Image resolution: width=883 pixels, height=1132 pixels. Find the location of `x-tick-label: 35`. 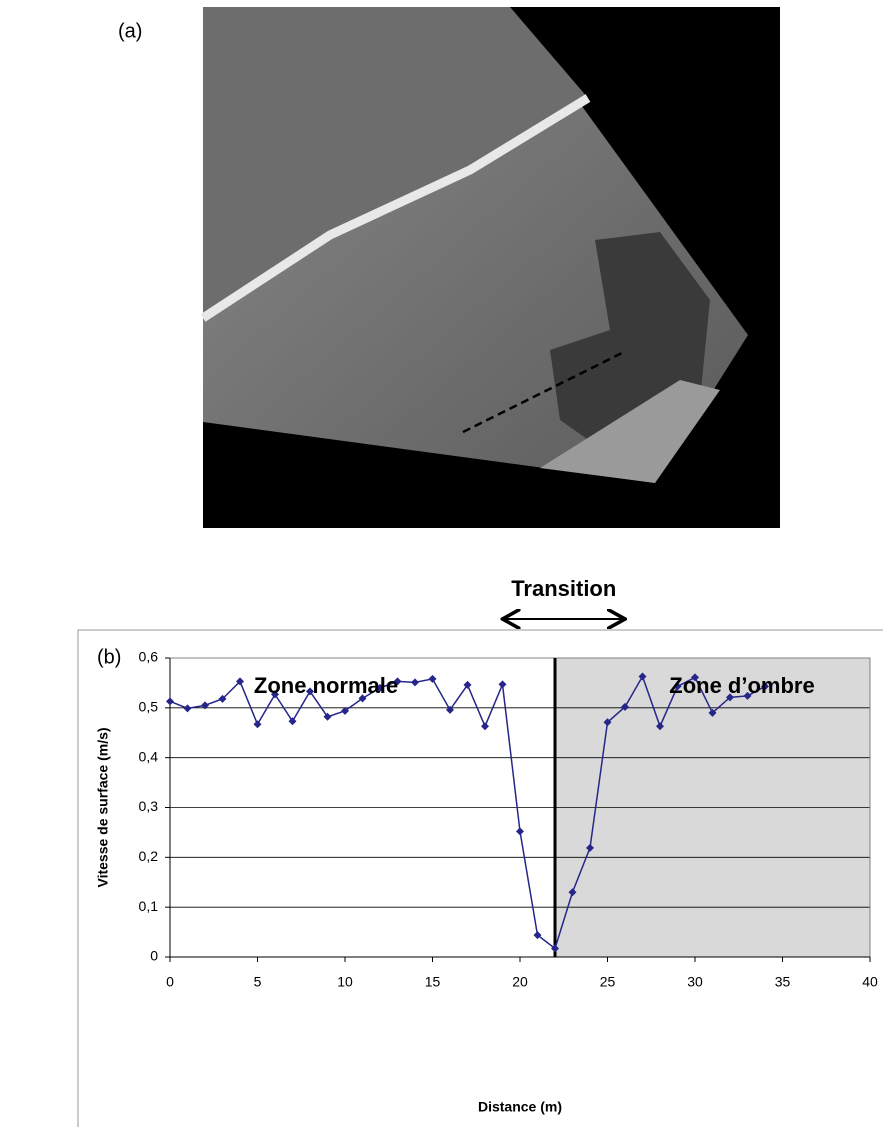

x-tick-label: 35 is located at coordinates (783, 982).